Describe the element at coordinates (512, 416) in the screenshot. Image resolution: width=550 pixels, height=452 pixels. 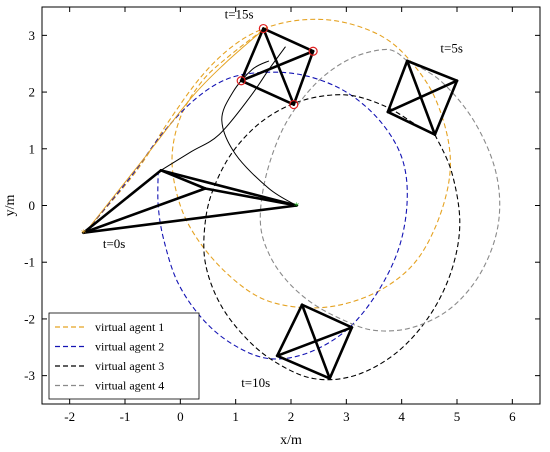
I see `x-tick-label: 6` at that location.